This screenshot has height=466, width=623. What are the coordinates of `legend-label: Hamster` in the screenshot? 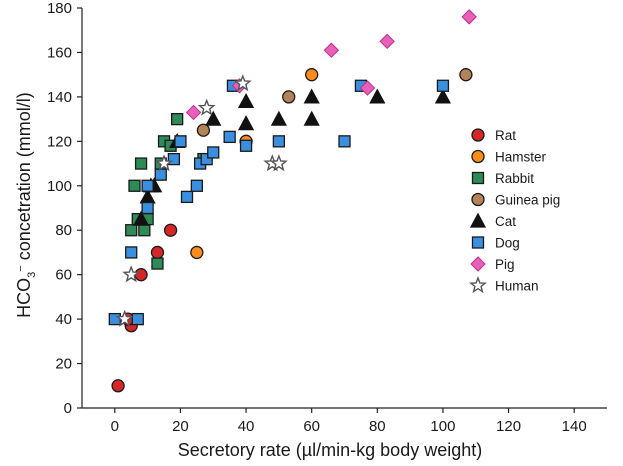 It's located at (521, 157).